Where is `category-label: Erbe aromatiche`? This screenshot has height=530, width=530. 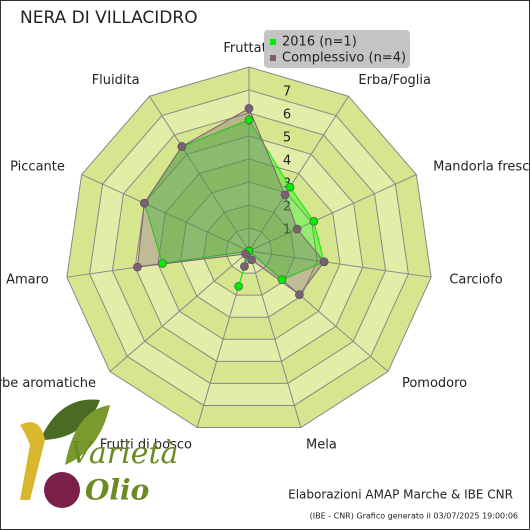 category-label: Erbe aromatiche is located at coordinates (48, 383).